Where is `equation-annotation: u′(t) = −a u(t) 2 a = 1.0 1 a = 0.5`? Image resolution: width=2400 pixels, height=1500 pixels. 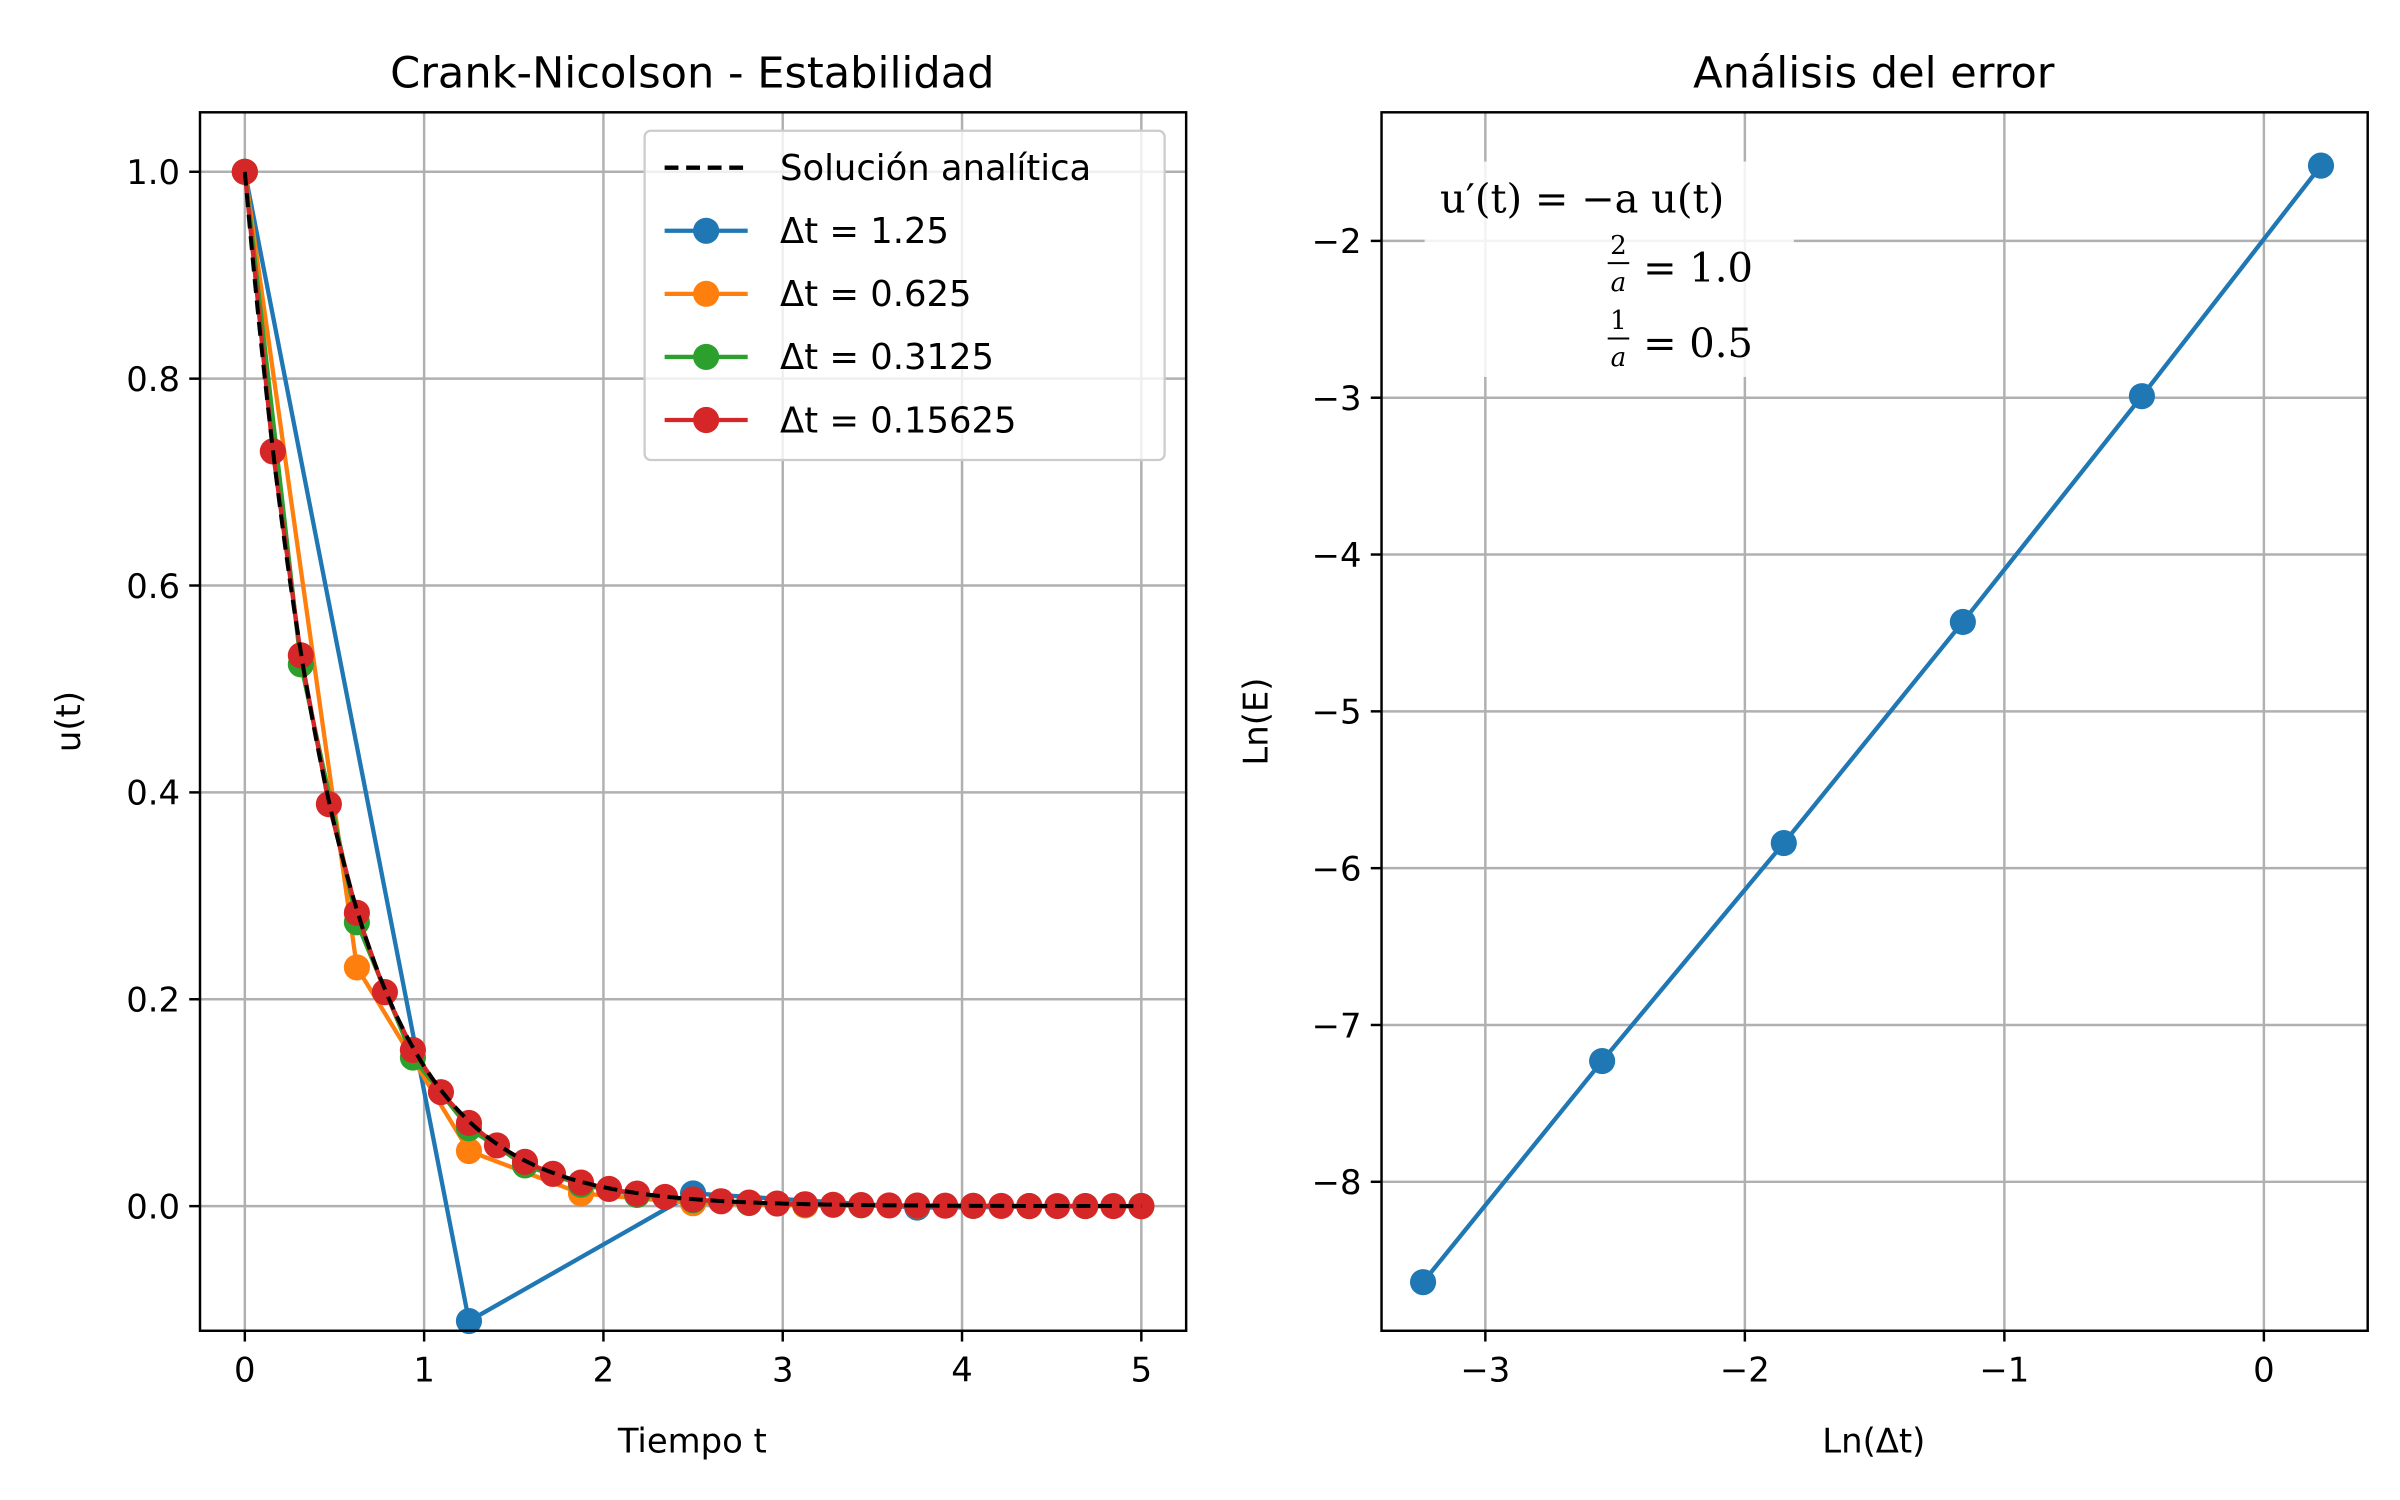 equation-annotation: u′(t) = −a u(t) 2 a = 1.0 1 a = 0.5 is located at coordinates (1609, 269).